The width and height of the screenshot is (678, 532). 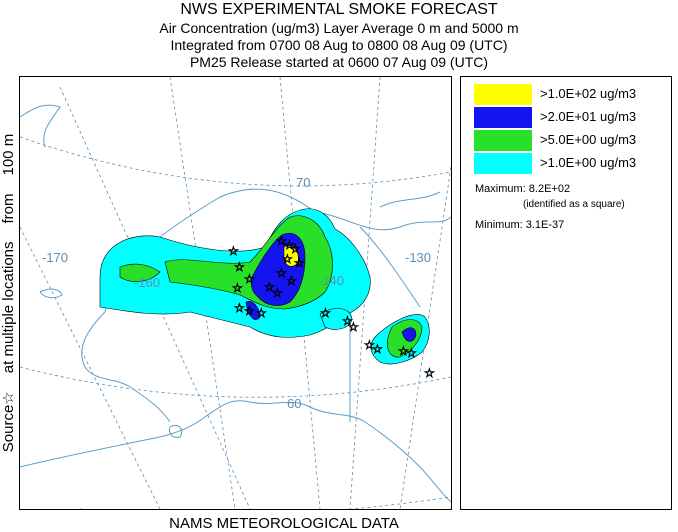 I want to click on aleutian-chain, so click(x=113, y=442).